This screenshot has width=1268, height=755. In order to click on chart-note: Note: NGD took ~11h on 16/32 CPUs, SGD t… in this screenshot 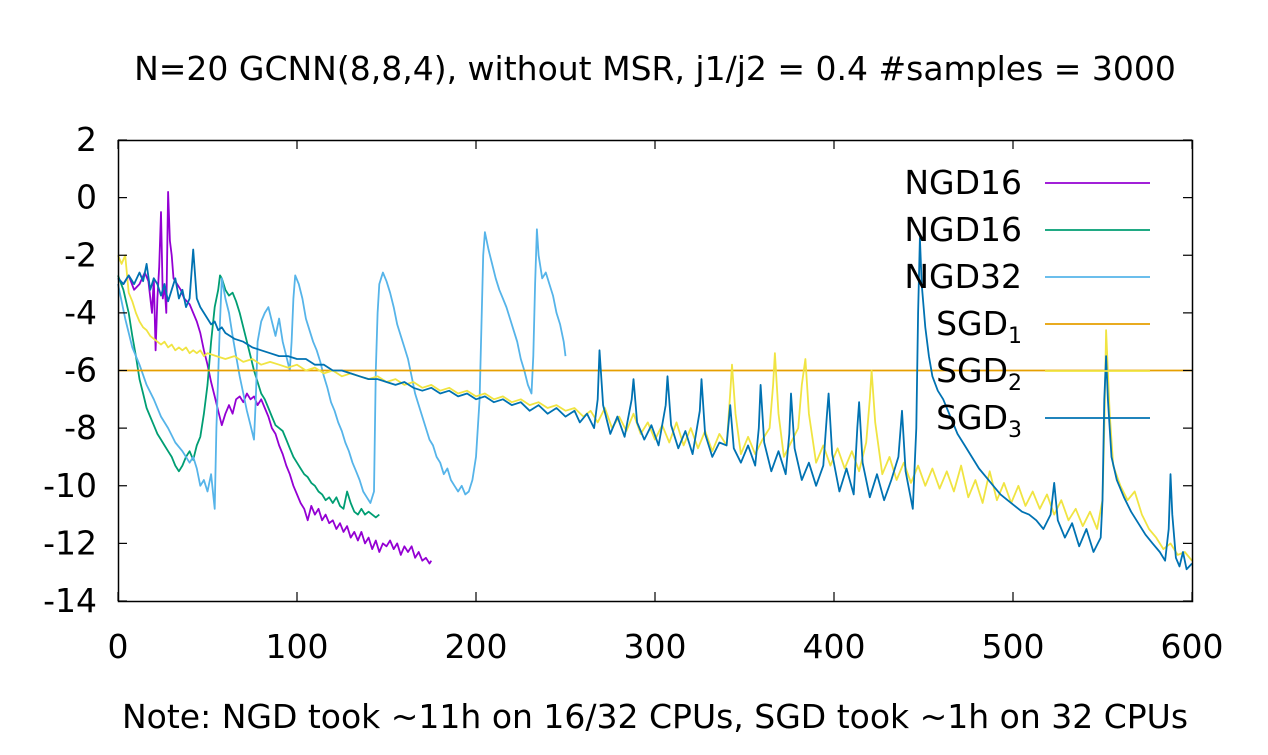, I will do `click(655, 716)`.